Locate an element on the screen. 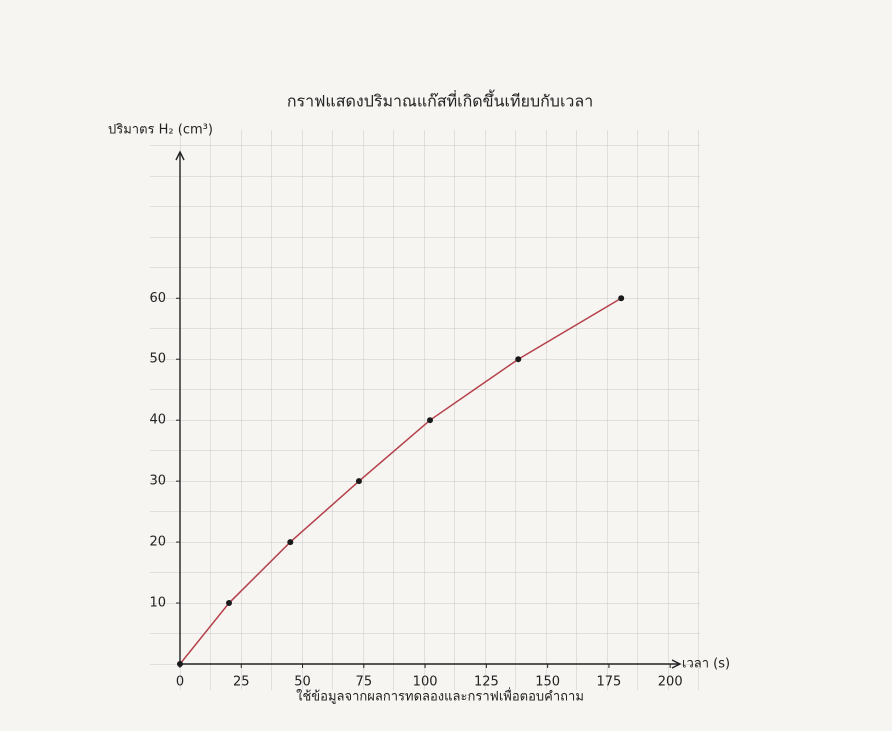 This screenshot has width=892, height=731. y-axis-label: ปริมาตร H₂ (cm³) is located at coordinates (160, 130).